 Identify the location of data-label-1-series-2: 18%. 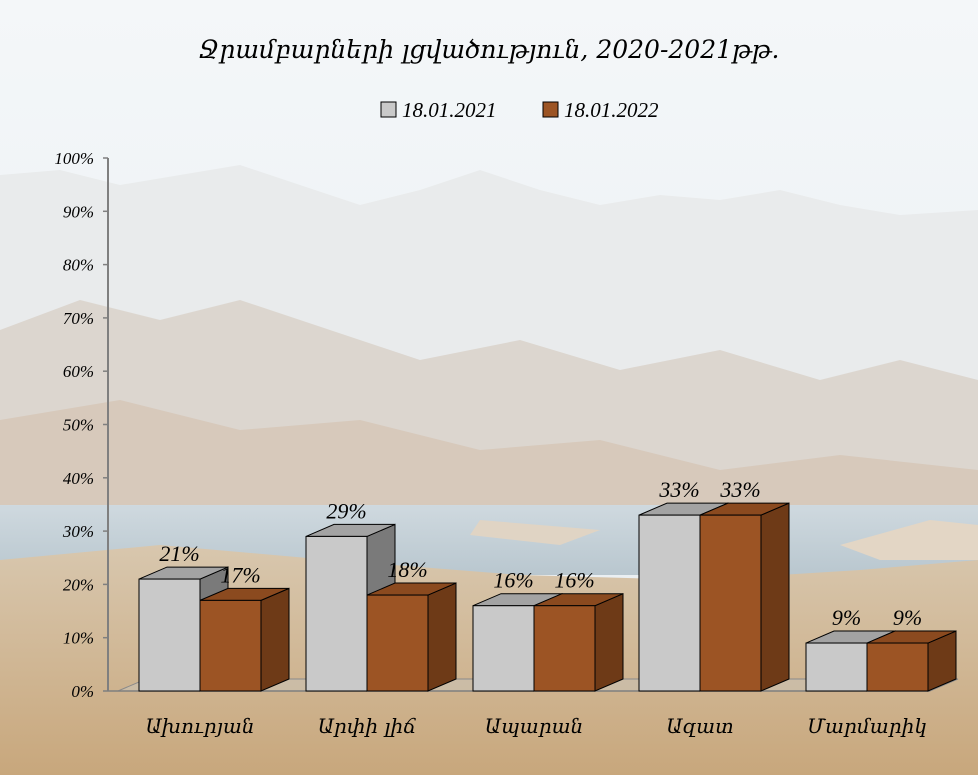
(407, 569).